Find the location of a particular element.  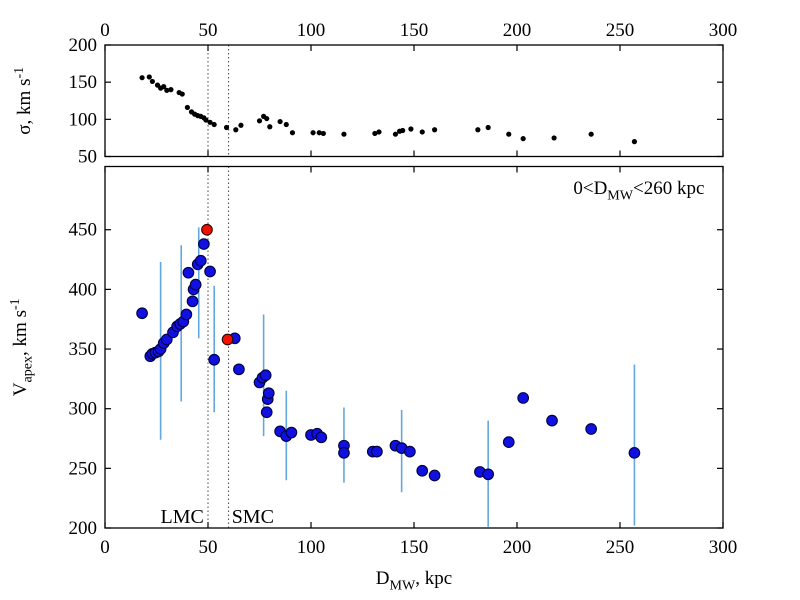

region-label-lmc: LMC is located at coordinates (182, 517).